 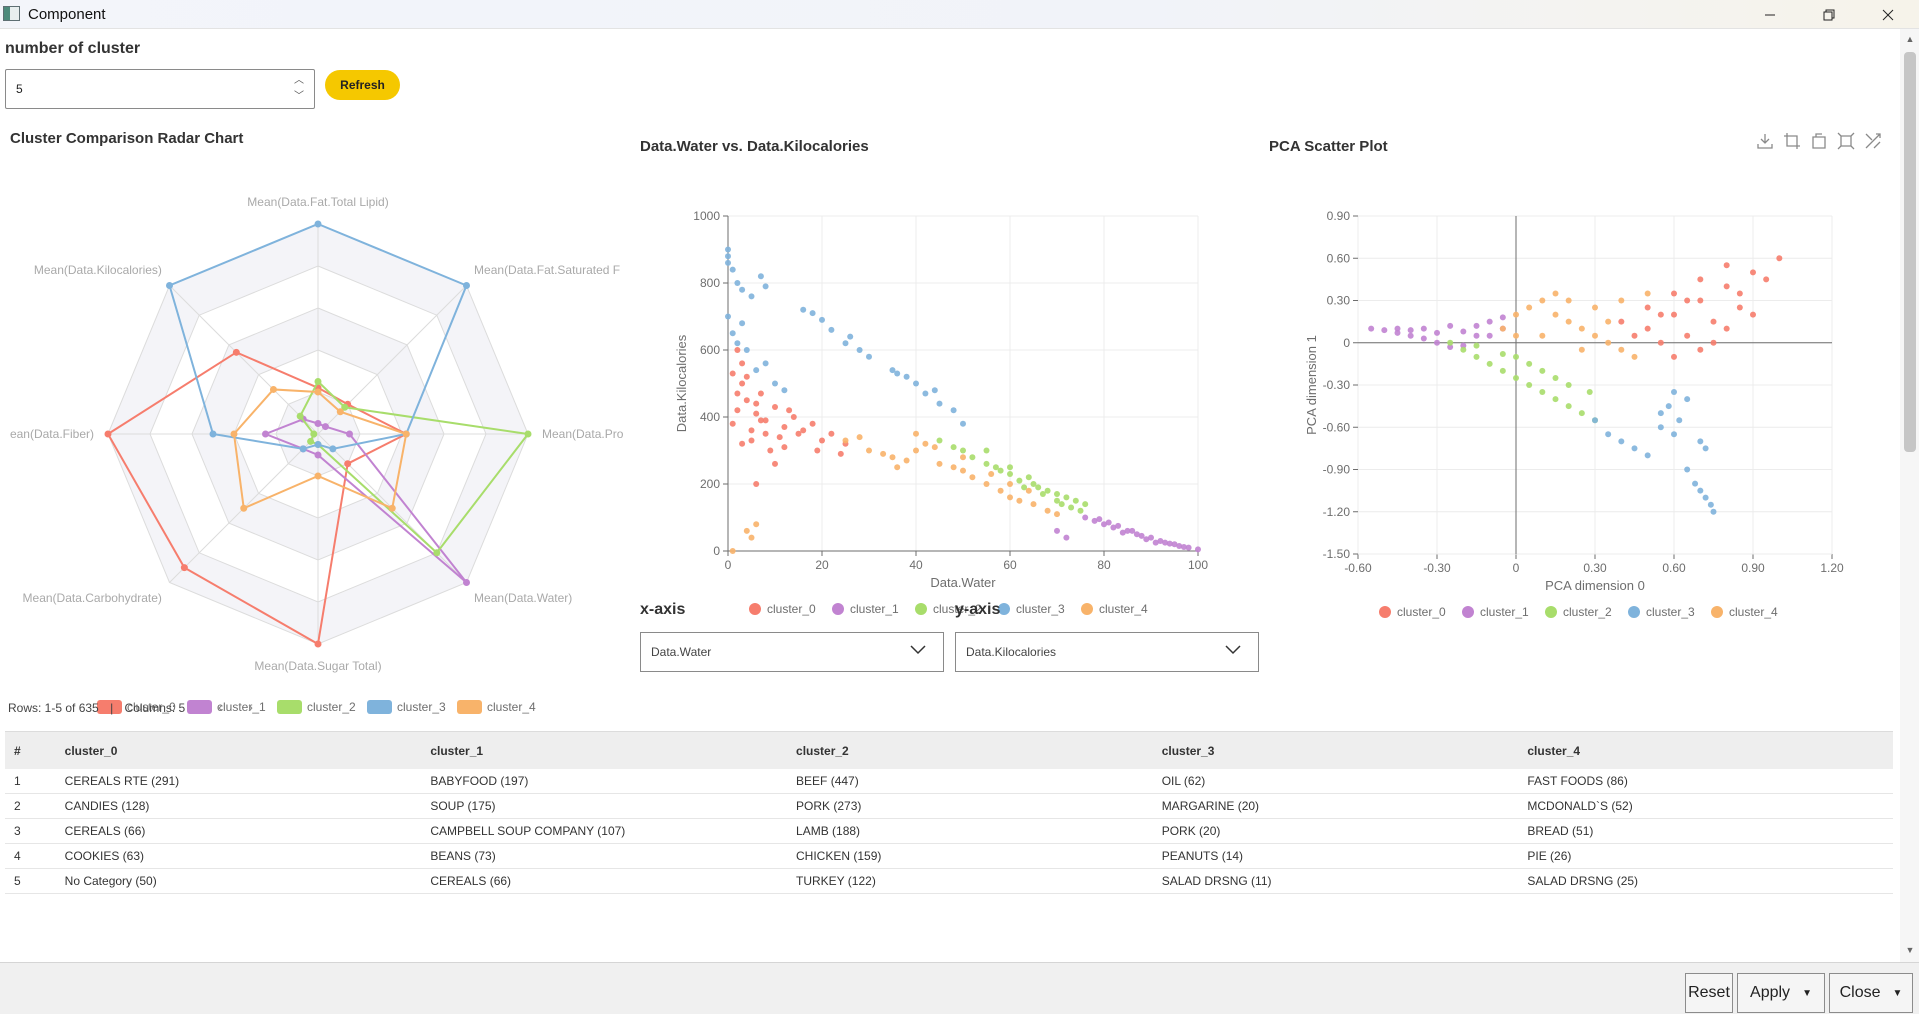 I want to click on x-axis-select: Data.Water, so click(x=792, y=652).